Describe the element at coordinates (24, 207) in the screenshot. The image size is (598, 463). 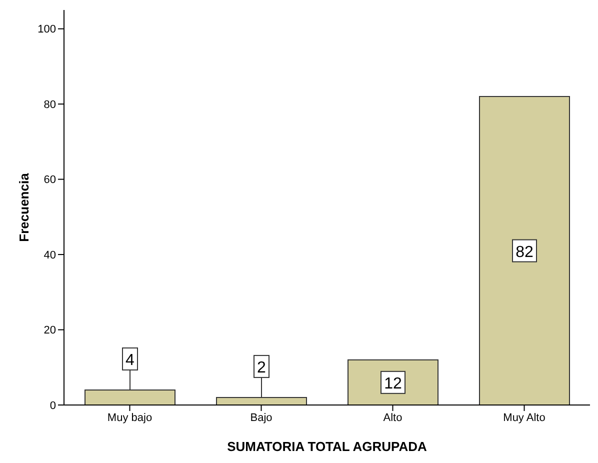
I see `y-axis-title: Frecuencia` at that location.